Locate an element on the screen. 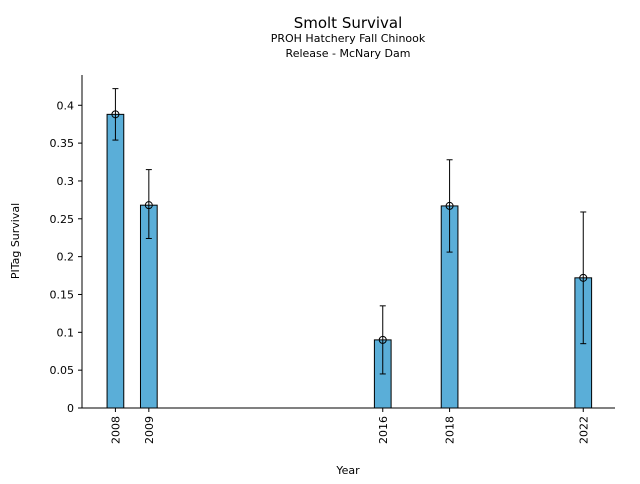 The height and width of the screenshot is (484, 640). bar is located at coordinates (115, 261).